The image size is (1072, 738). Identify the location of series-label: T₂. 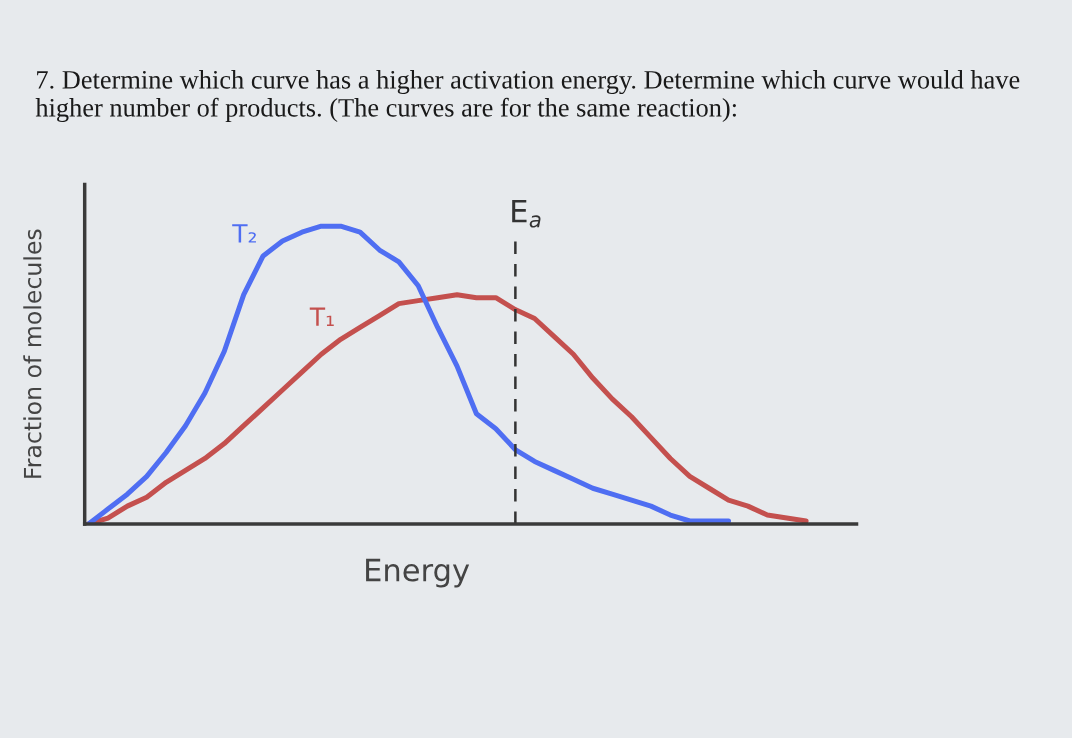
(244, 233).